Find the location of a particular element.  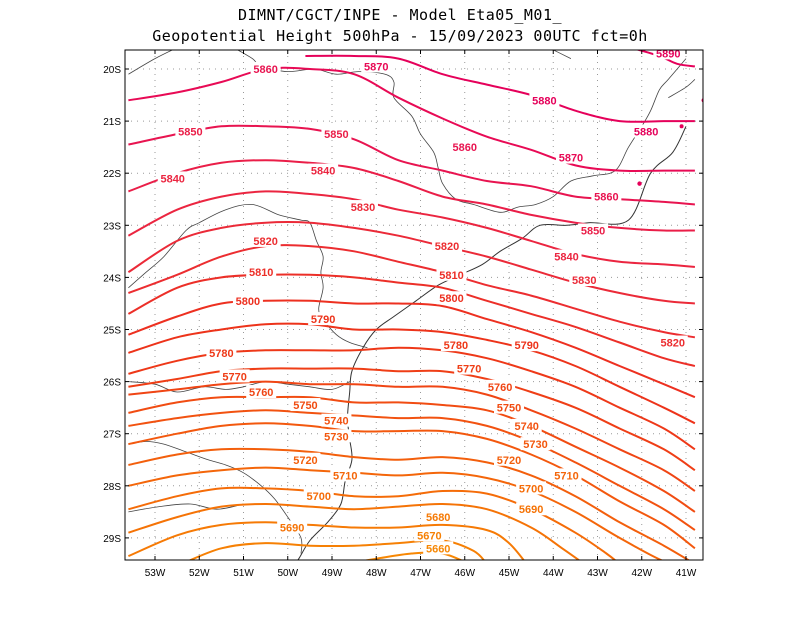

contour-label-5680: 5680 is located at coordinates (438, 518).